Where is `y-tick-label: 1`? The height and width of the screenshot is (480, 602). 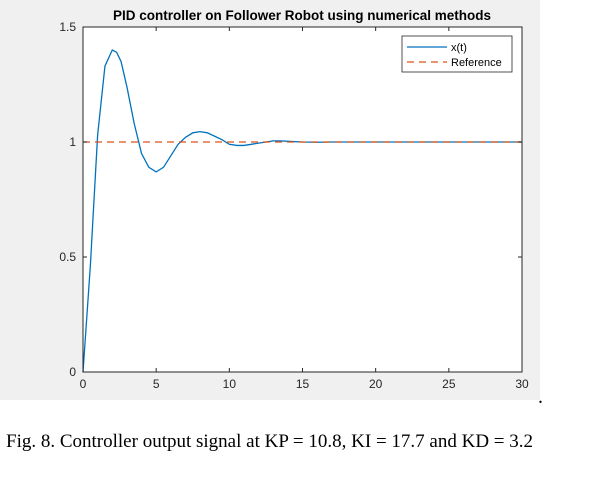
y-tick-label: 1 is located at coordinates (72, 142).